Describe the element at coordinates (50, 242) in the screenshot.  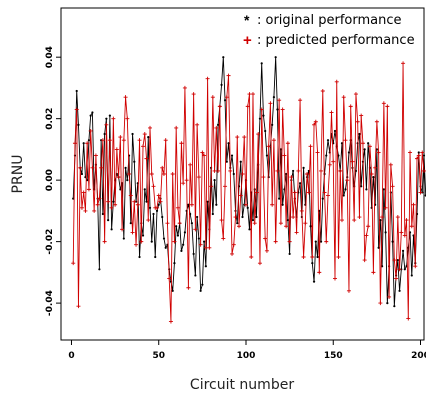
I see `y-tick-label: -0.02` at that location.